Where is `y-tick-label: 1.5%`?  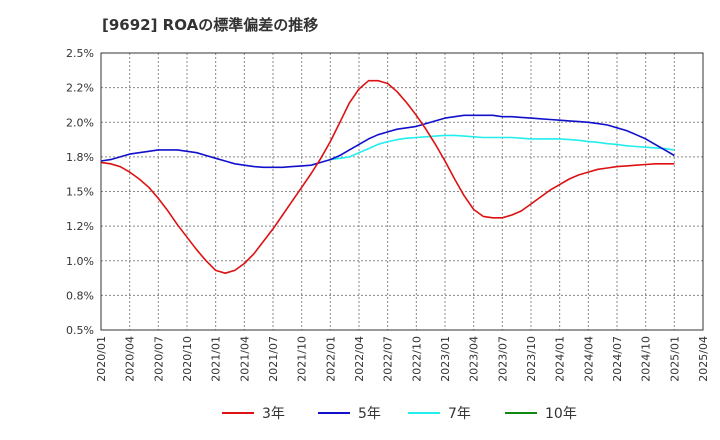 y-tick-label: 1.5% is located at coordinates (80, 192).